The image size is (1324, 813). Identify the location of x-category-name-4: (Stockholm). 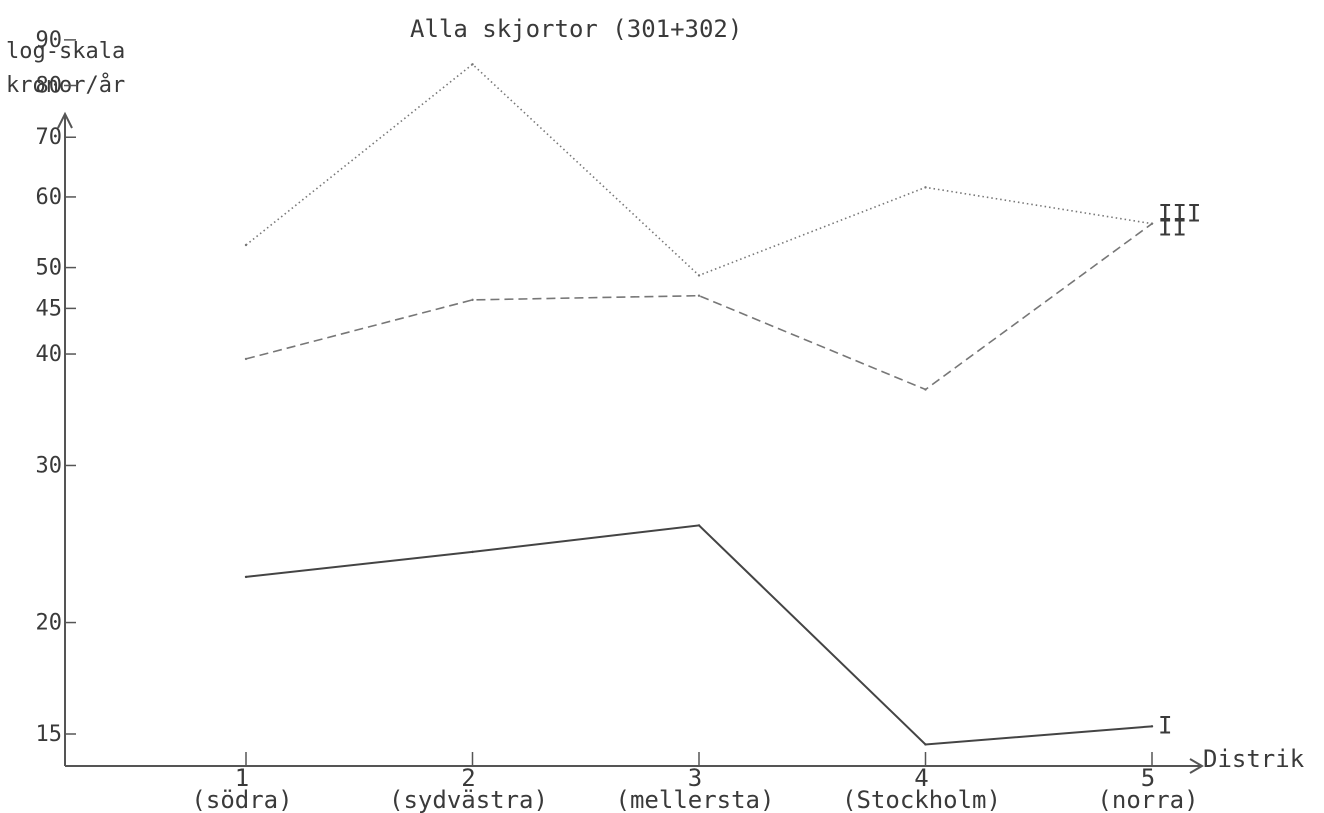
(921, 799).